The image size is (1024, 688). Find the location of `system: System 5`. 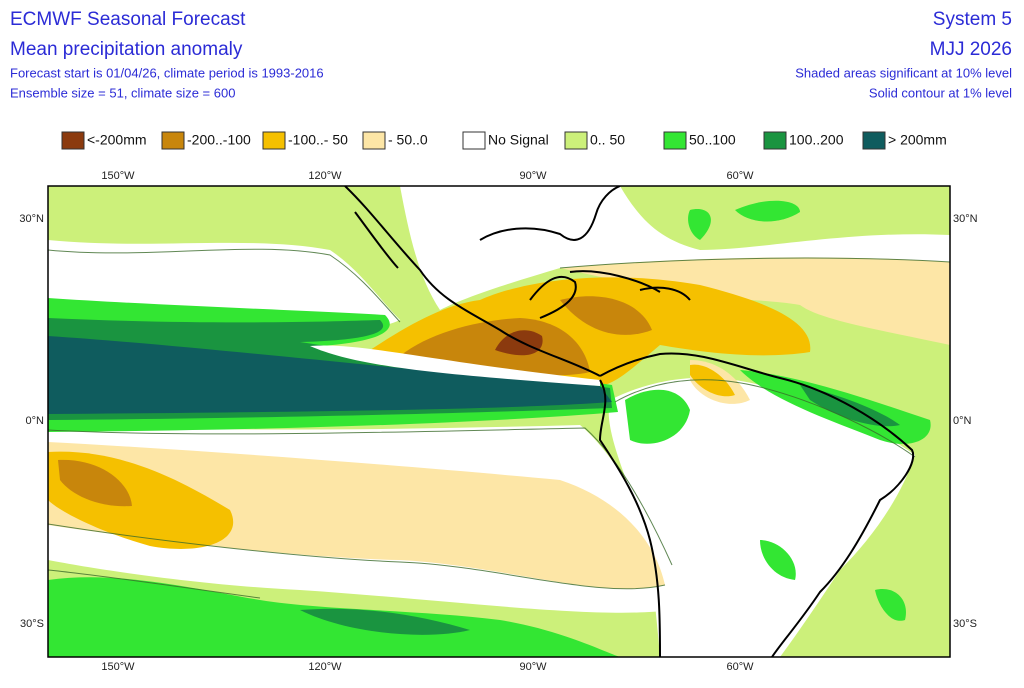

system: System 5 is located at coordinates (972, 19).